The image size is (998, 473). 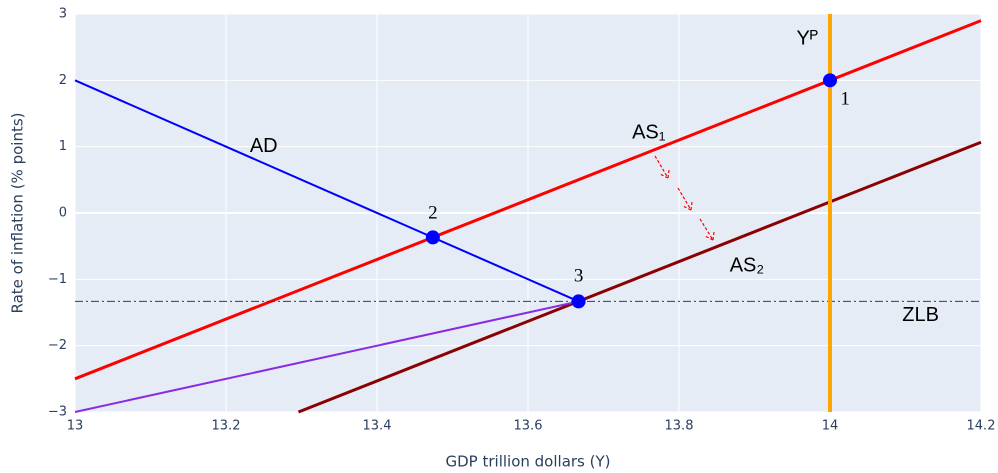 I want to click on annotation: ZLB, so click(x=920, y=315).